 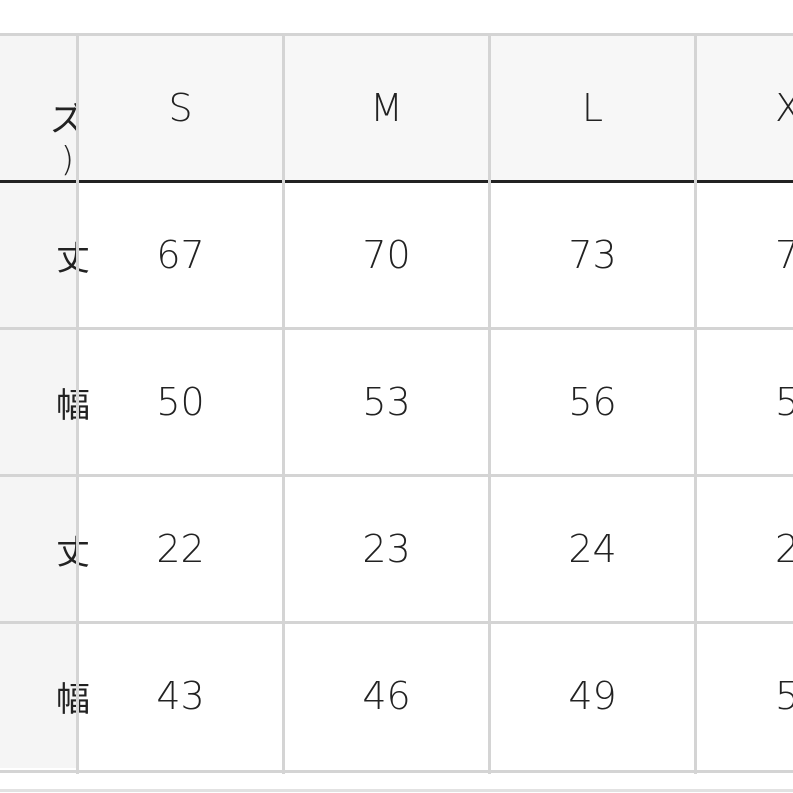 I want to click on cell-value: 73, so click(x=592, y=255).